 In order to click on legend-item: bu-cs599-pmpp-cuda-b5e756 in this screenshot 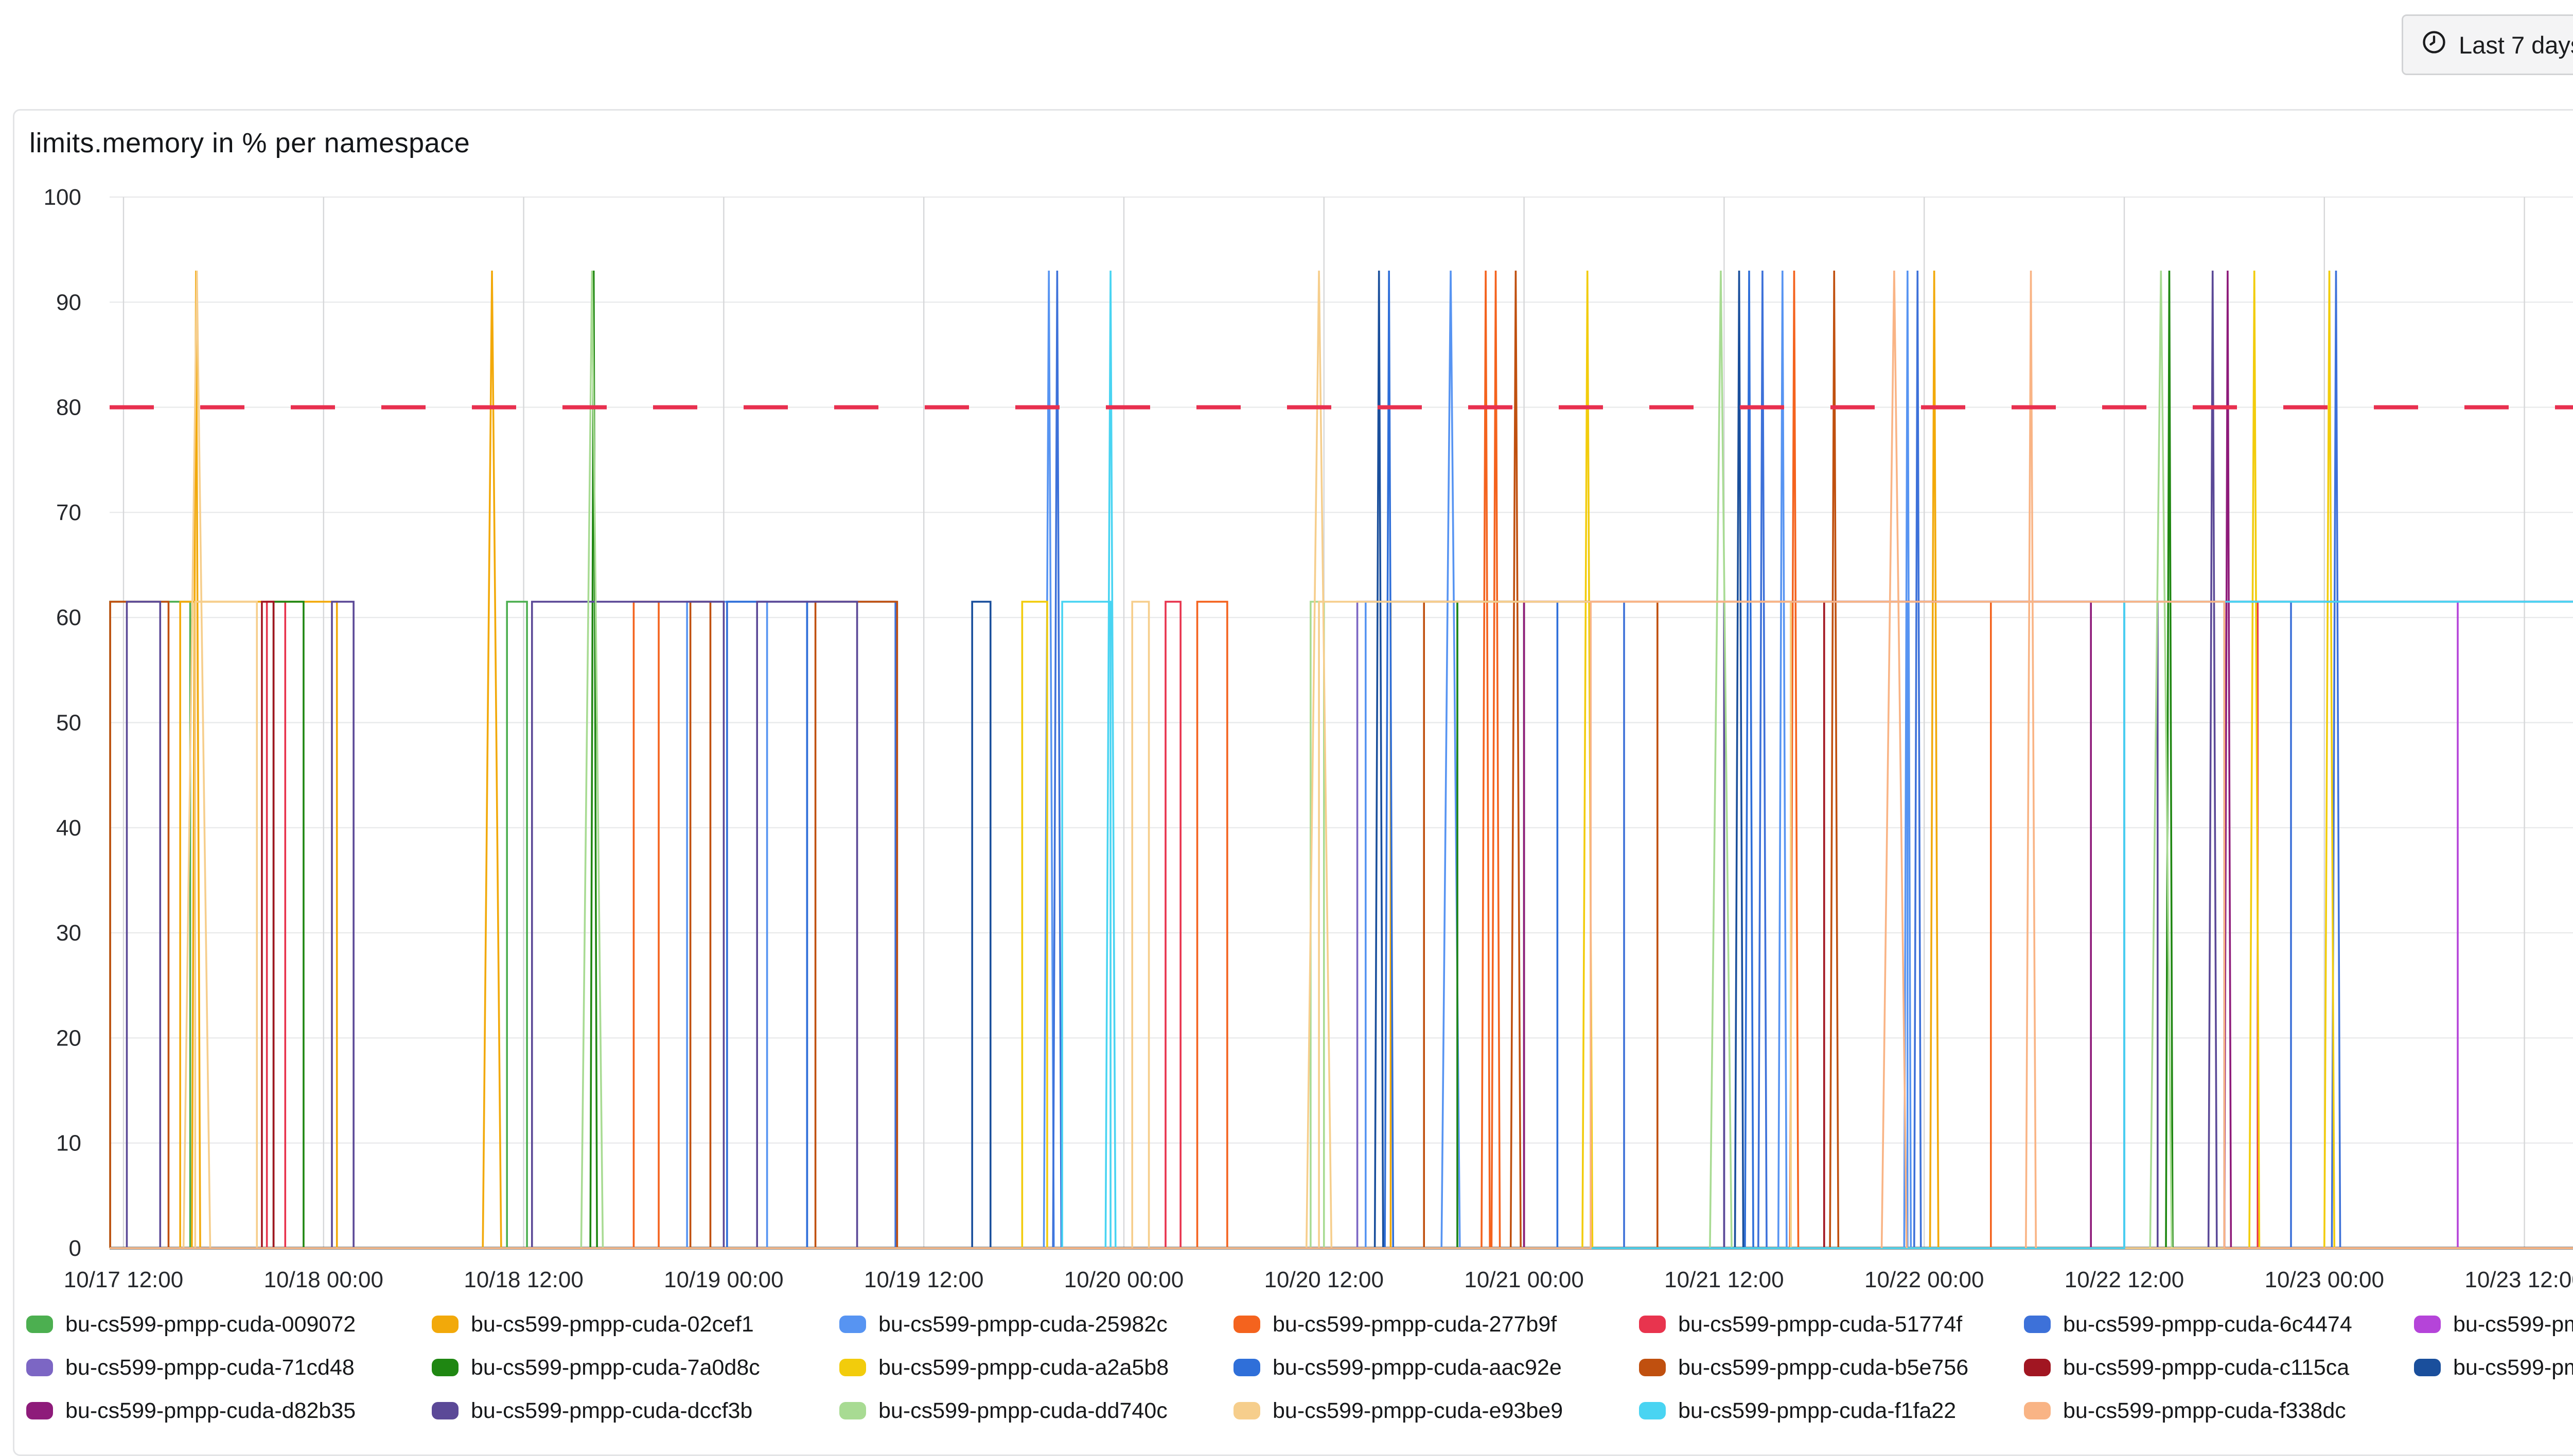, I will do `click(1803, 1367)`.